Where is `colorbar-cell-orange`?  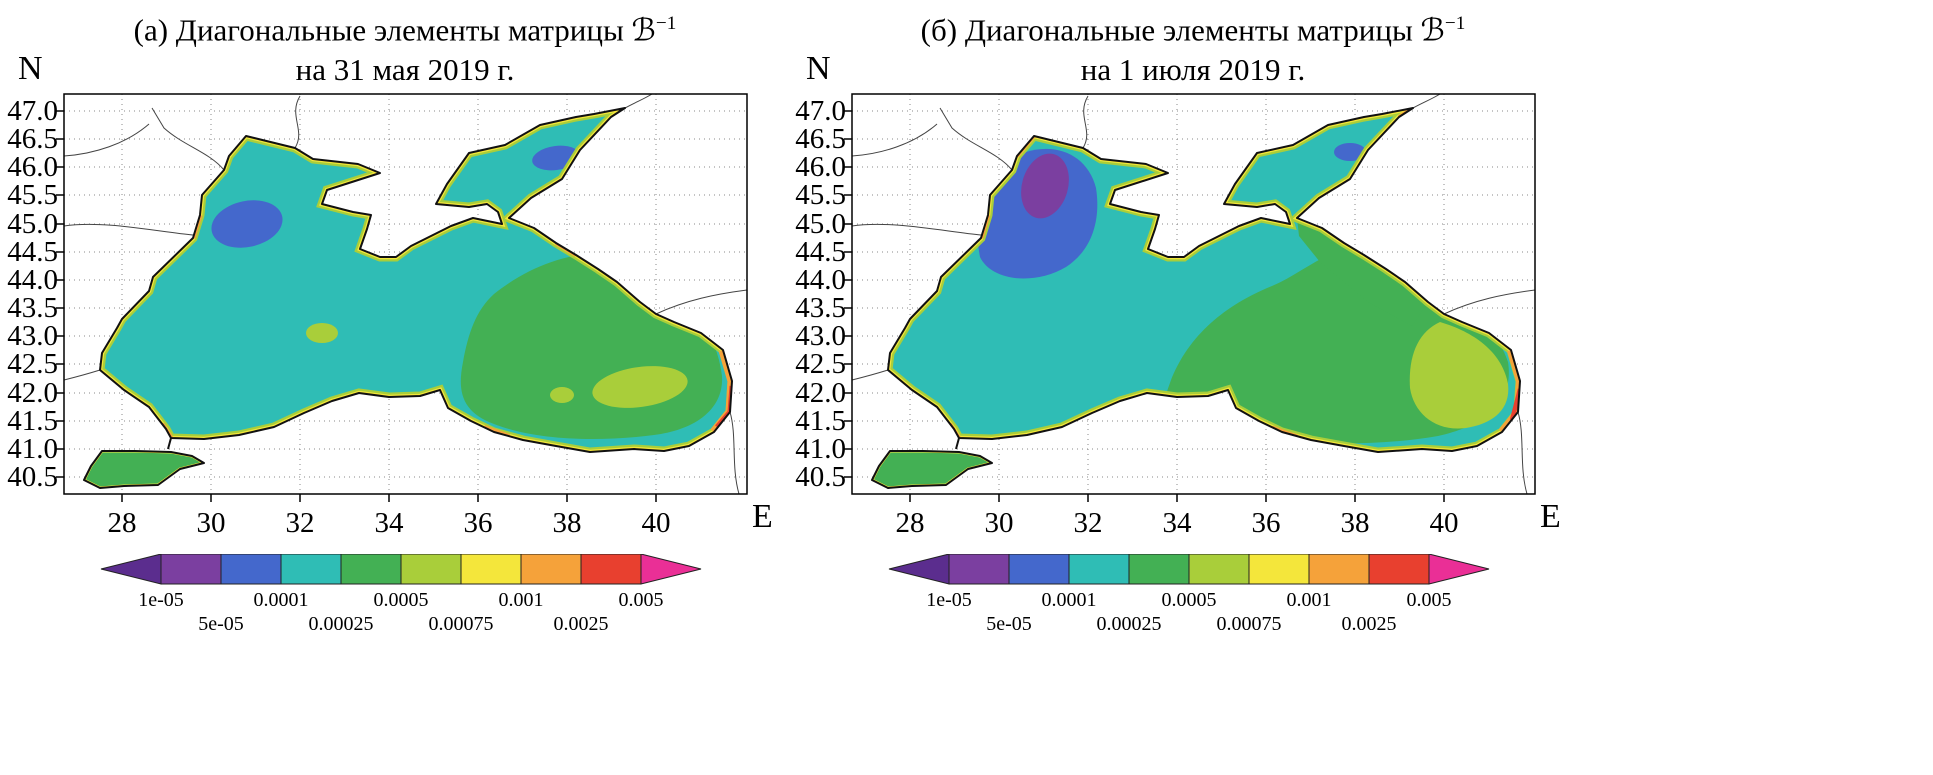
colorbar-cell-orange is located at coordinates (1339, 569).